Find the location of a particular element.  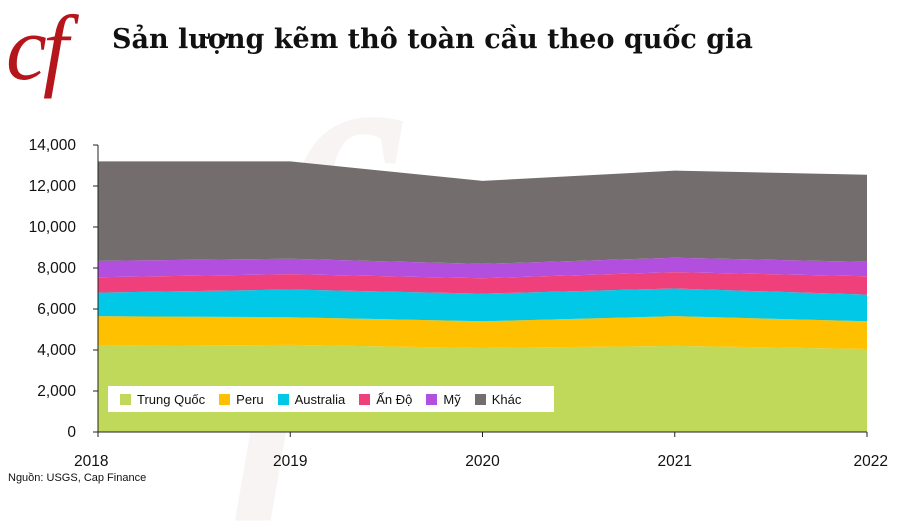

legend-item: Trung Quốc is located at coordinates (162, 399).